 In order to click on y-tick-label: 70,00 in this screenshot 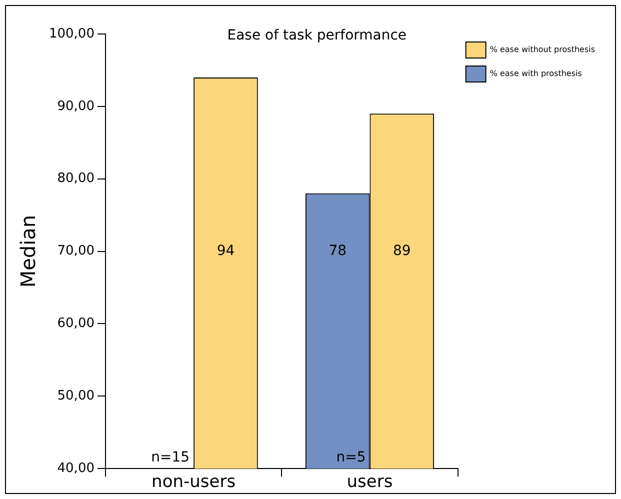, I will do `click(75, 251)`.